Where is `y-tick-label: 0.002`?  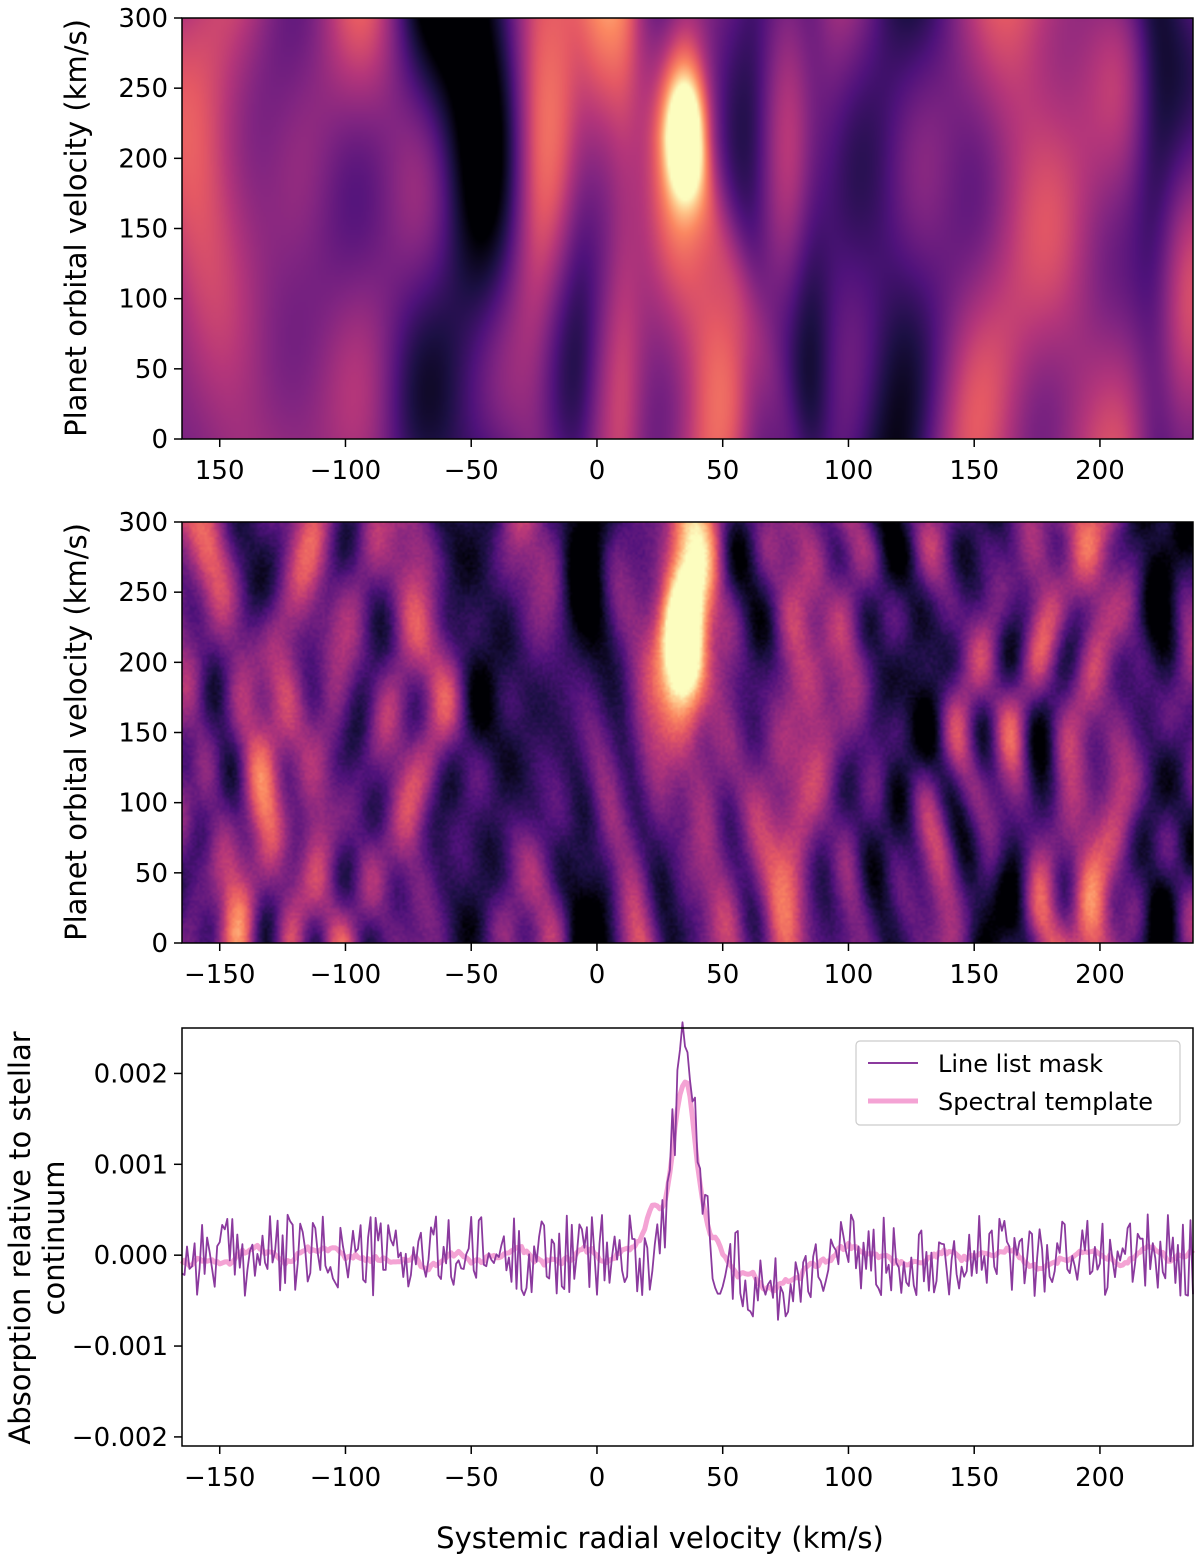
y-tick-label: 0.002 is located at coordinates (131, 1074).